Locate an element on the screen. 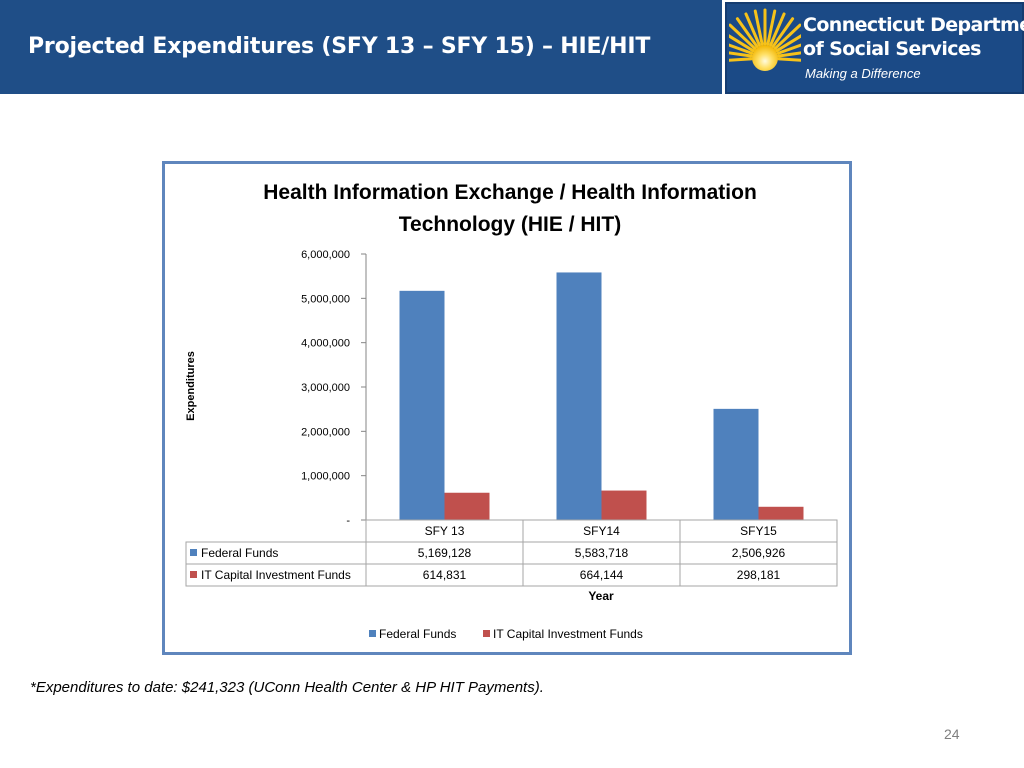  chart-title-line: Technology (HIE / HIT) is located at coordinates (510, 224).